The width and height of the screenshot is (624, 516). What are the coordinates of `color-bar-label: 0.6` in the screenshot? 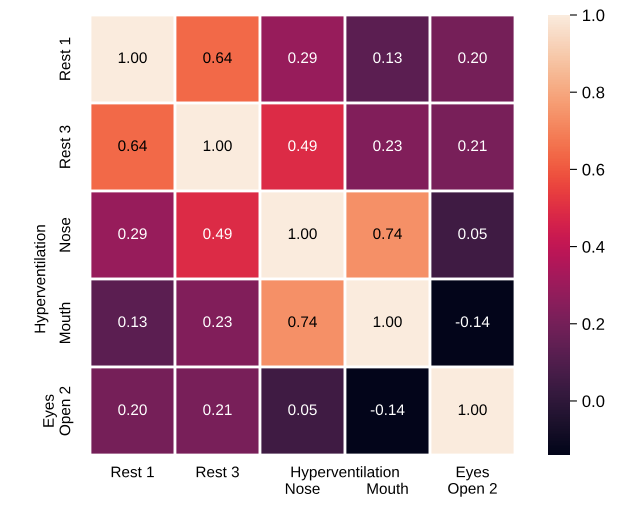 It's located at (593, 170).